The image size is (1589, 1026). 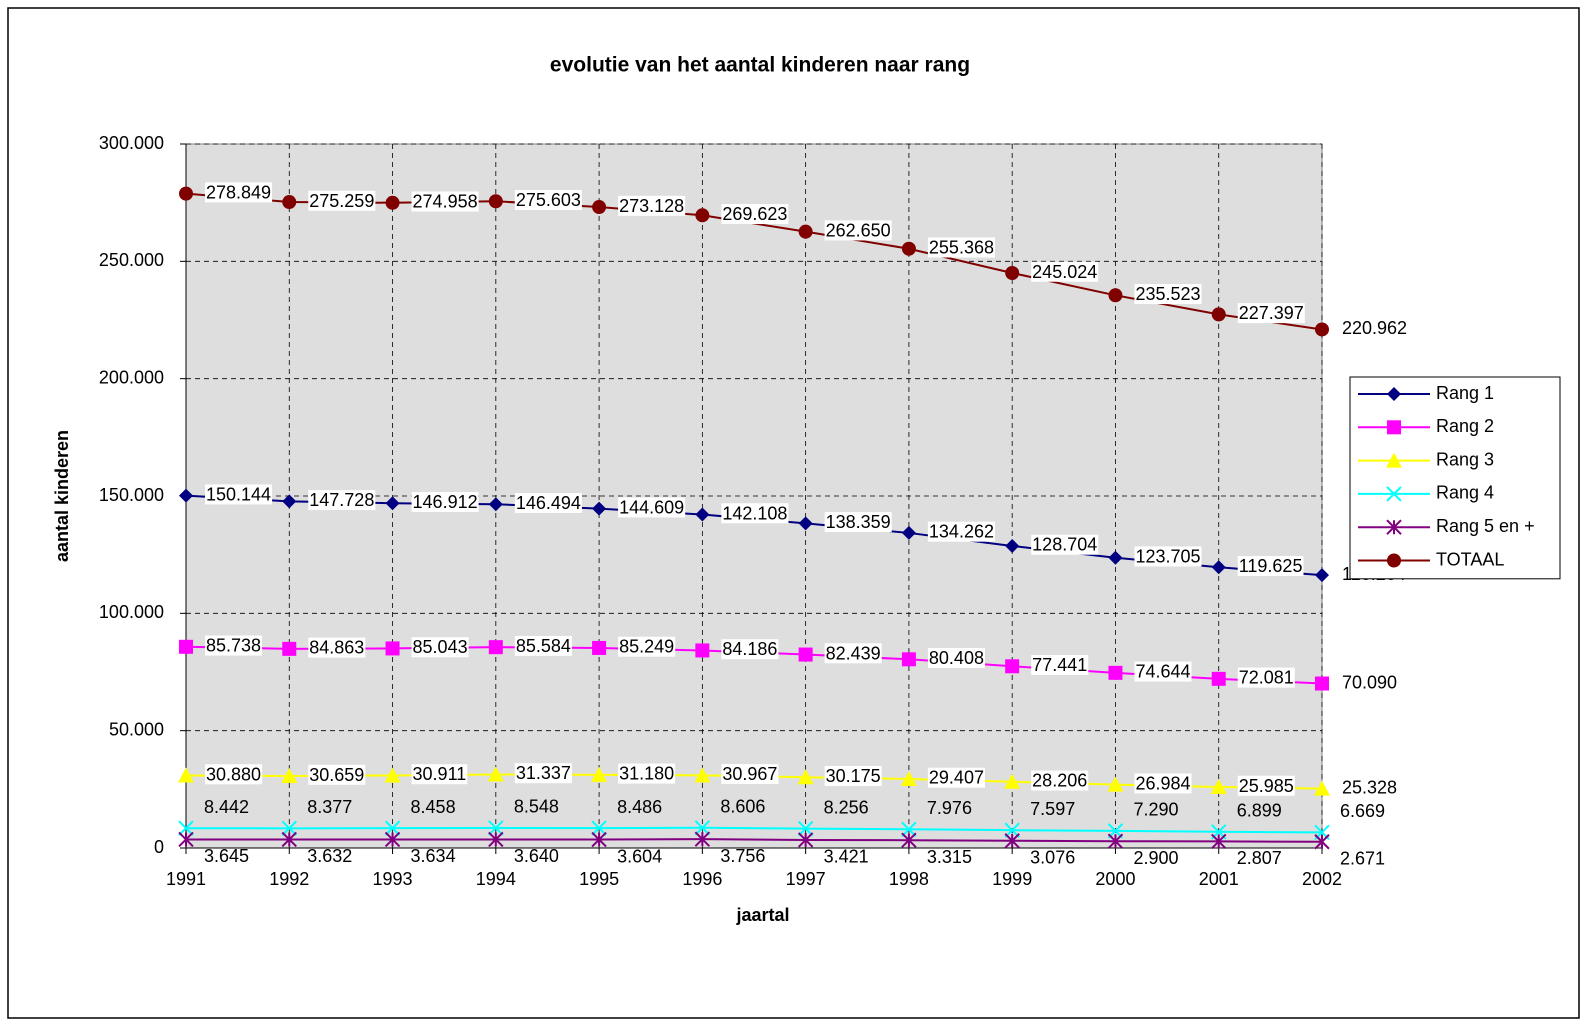 What do you see at coordinates (131, 495) in the screenshot?
I see `y-tick-label: 150.000` at bounding box center [131, 495].